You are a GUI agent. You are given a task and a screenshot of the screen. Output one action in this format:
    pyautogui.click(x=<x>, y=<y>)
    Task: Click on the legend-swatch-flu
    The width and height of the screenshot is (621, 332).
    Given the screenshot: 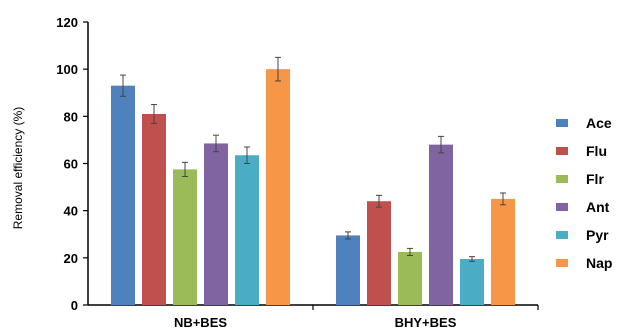 What is the action you would take?
    pyautogui.click(x=562, y=151)
    